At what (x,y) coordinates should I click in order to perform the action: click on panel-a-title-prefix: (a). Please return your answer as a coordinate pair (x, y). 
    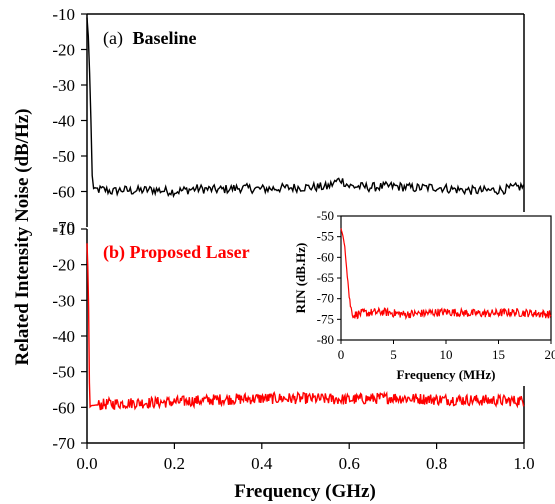
    Looking at the image, I should click on (113, 38).